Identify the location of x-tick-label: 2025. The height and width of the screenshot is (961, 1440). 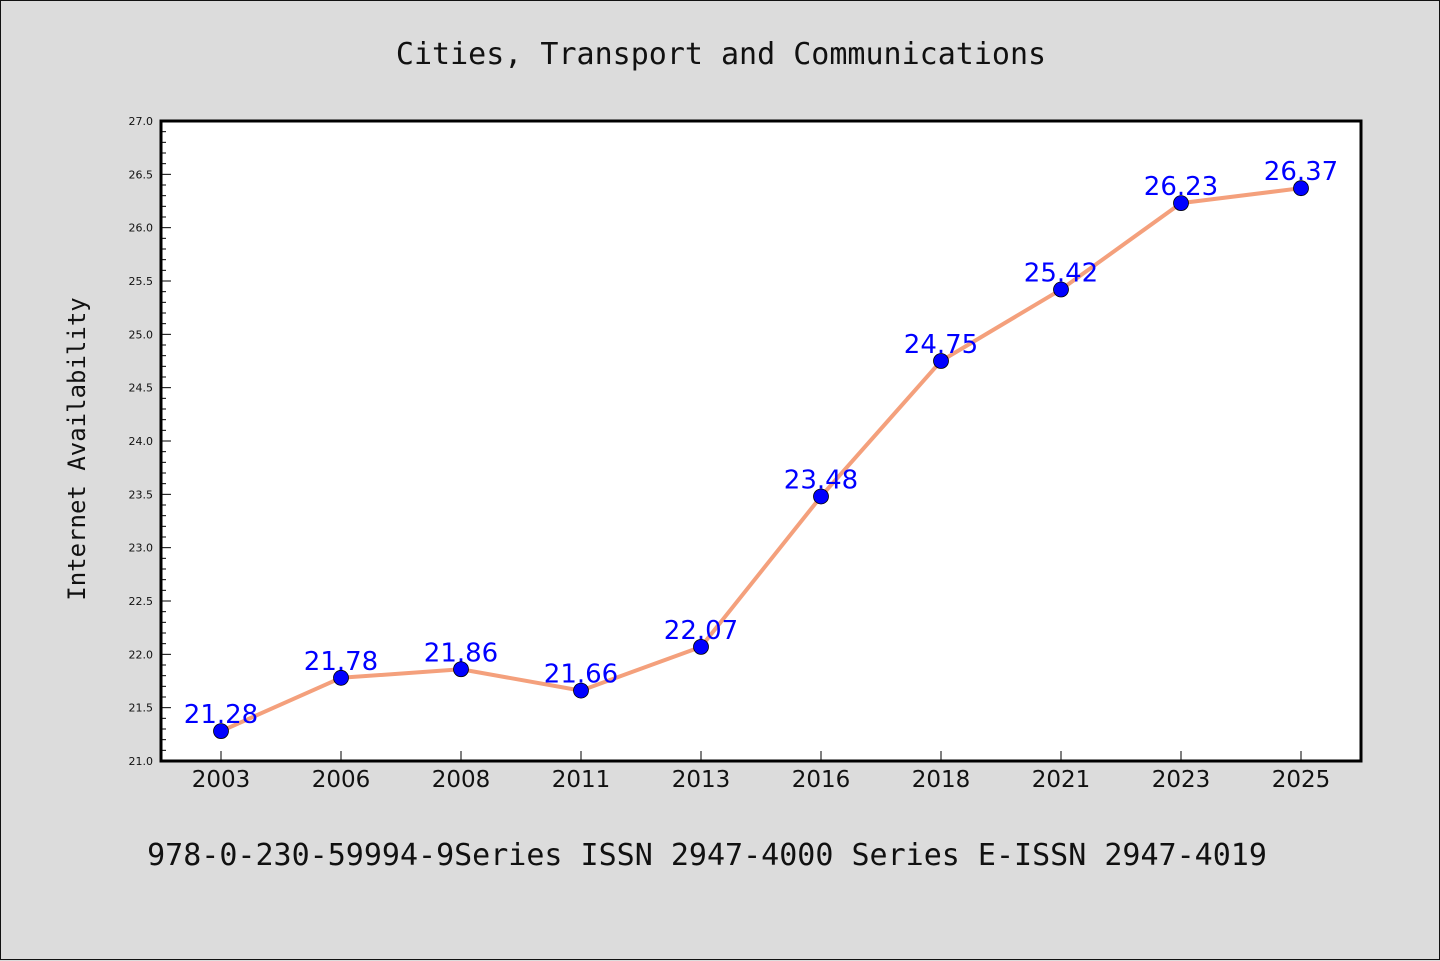
(1301, 780).